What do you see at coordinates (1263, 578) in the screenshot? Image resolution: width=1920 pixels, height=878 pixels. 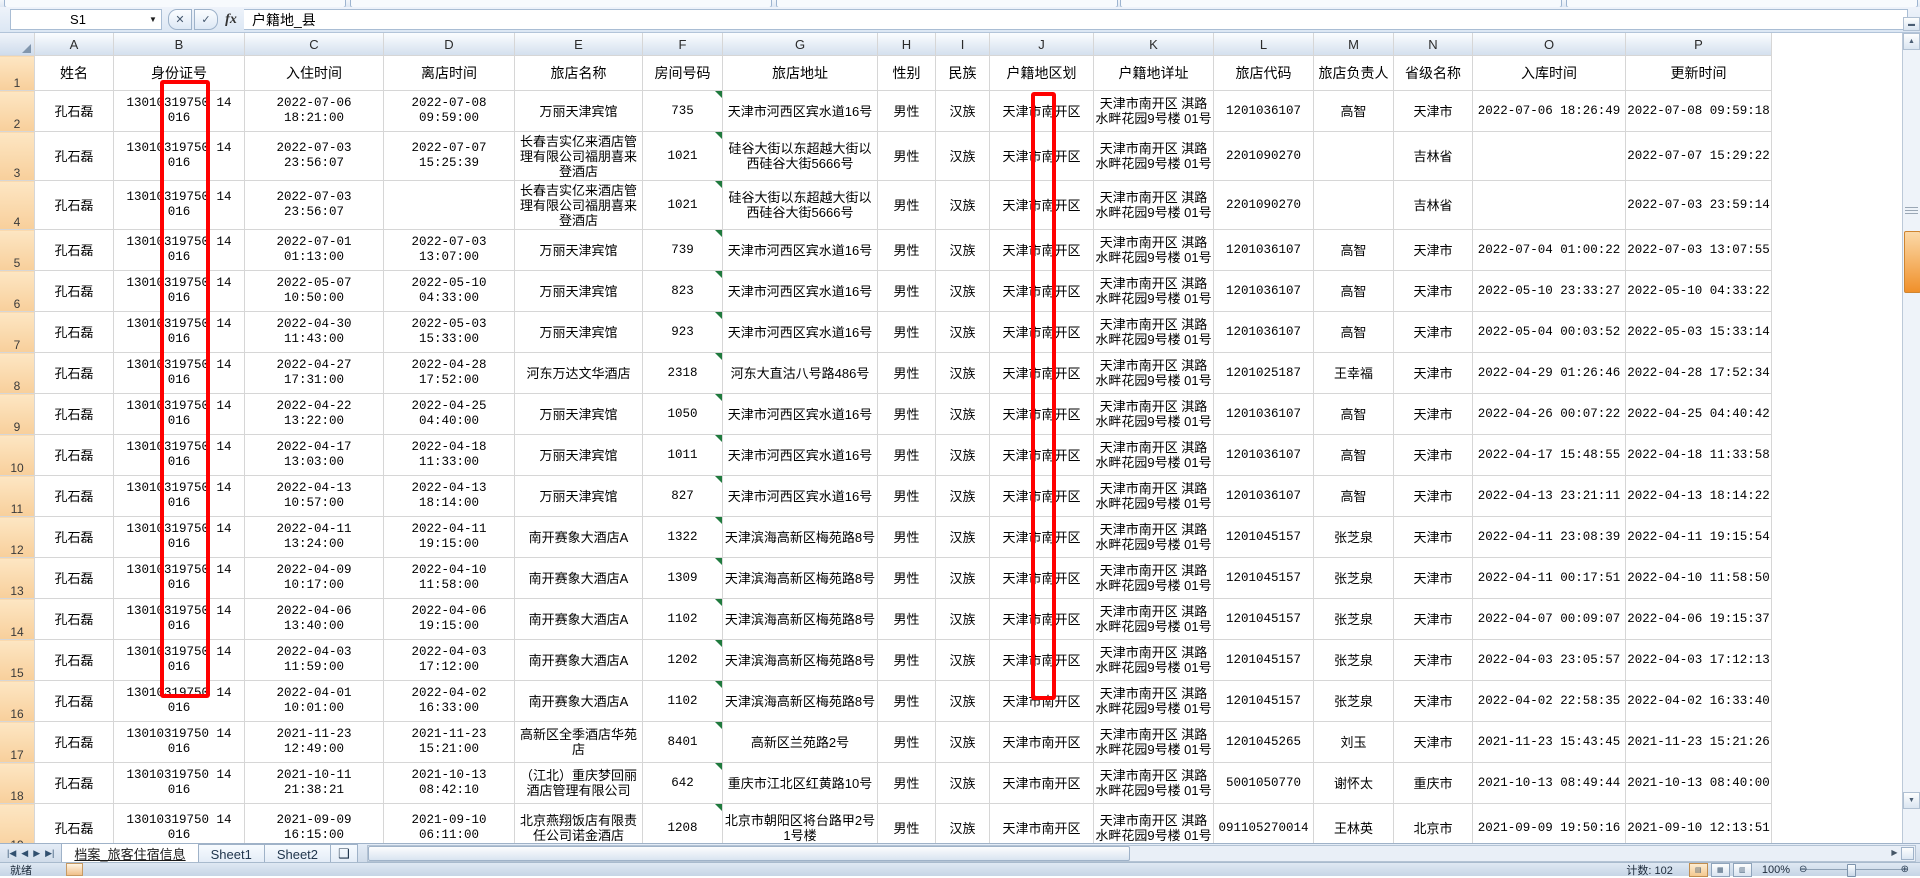 I see `cell-L13: 1201045157` at bounding box center [1263, 578].